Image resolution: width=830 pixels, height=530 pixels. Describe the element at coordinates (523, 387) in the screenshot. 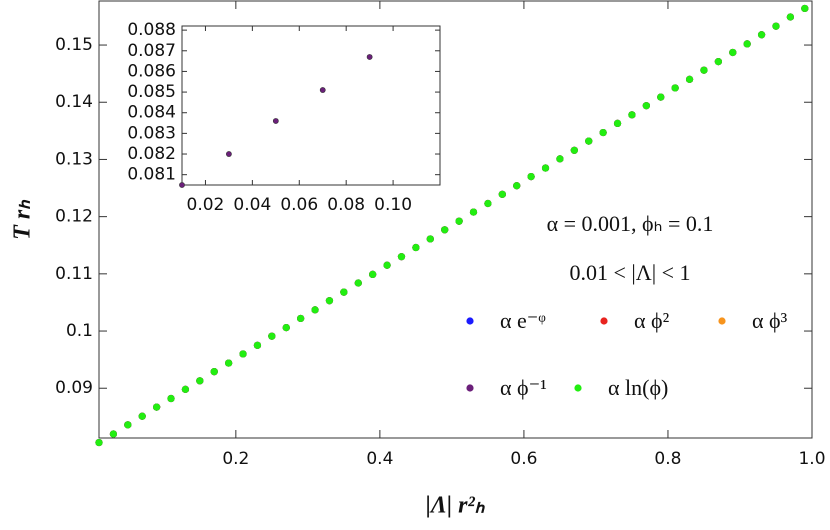

I see `legend-label: α ϕ⁻¹` at that location.